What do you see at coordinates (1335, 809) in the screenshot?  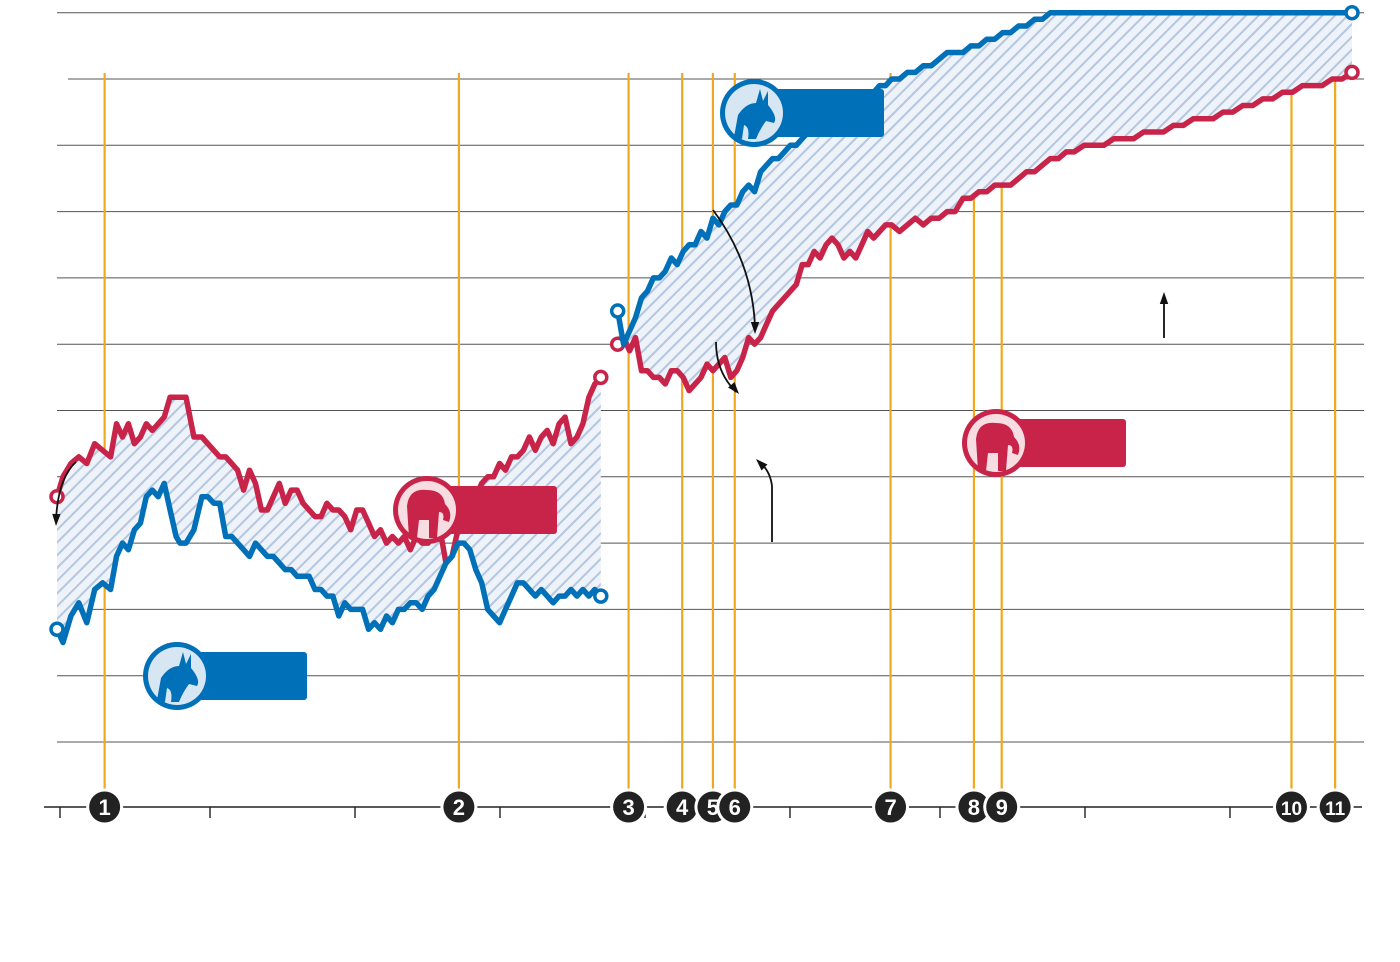 I see `event-marker-label: 11` at bounding box center [1335, 809].